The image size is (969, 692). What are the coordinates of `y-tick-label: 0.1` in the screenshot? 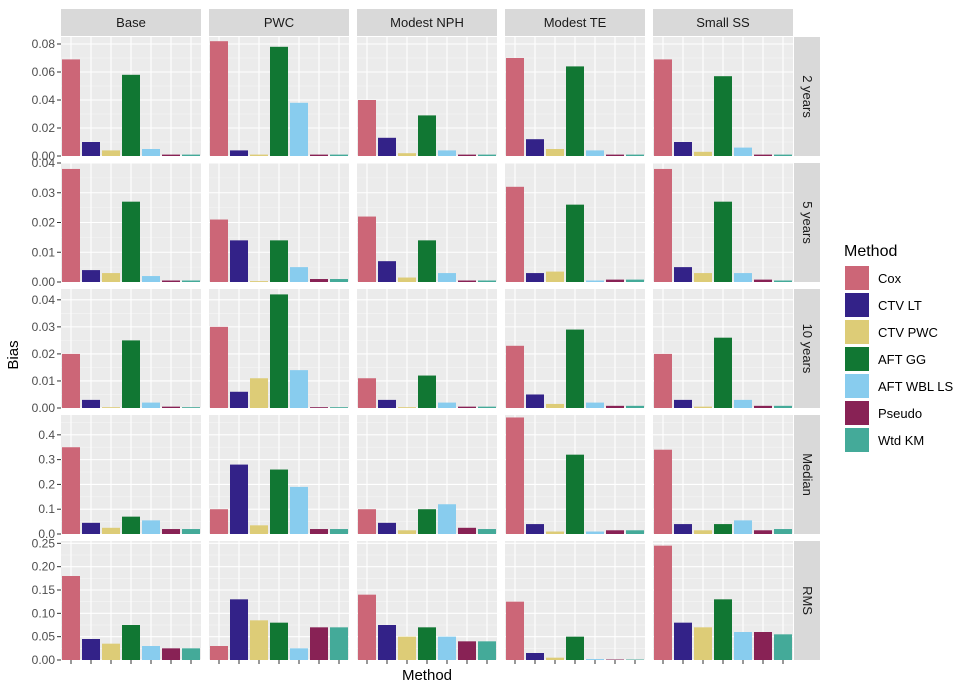 It's located at (46, 509).